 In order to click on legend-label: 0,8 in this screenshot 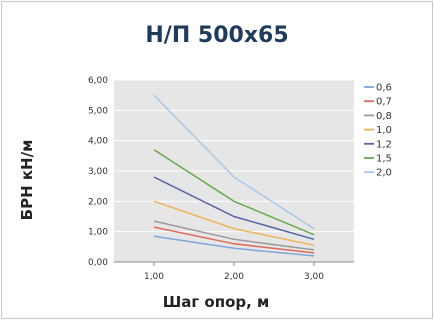, I will do `click(384, 116)`.